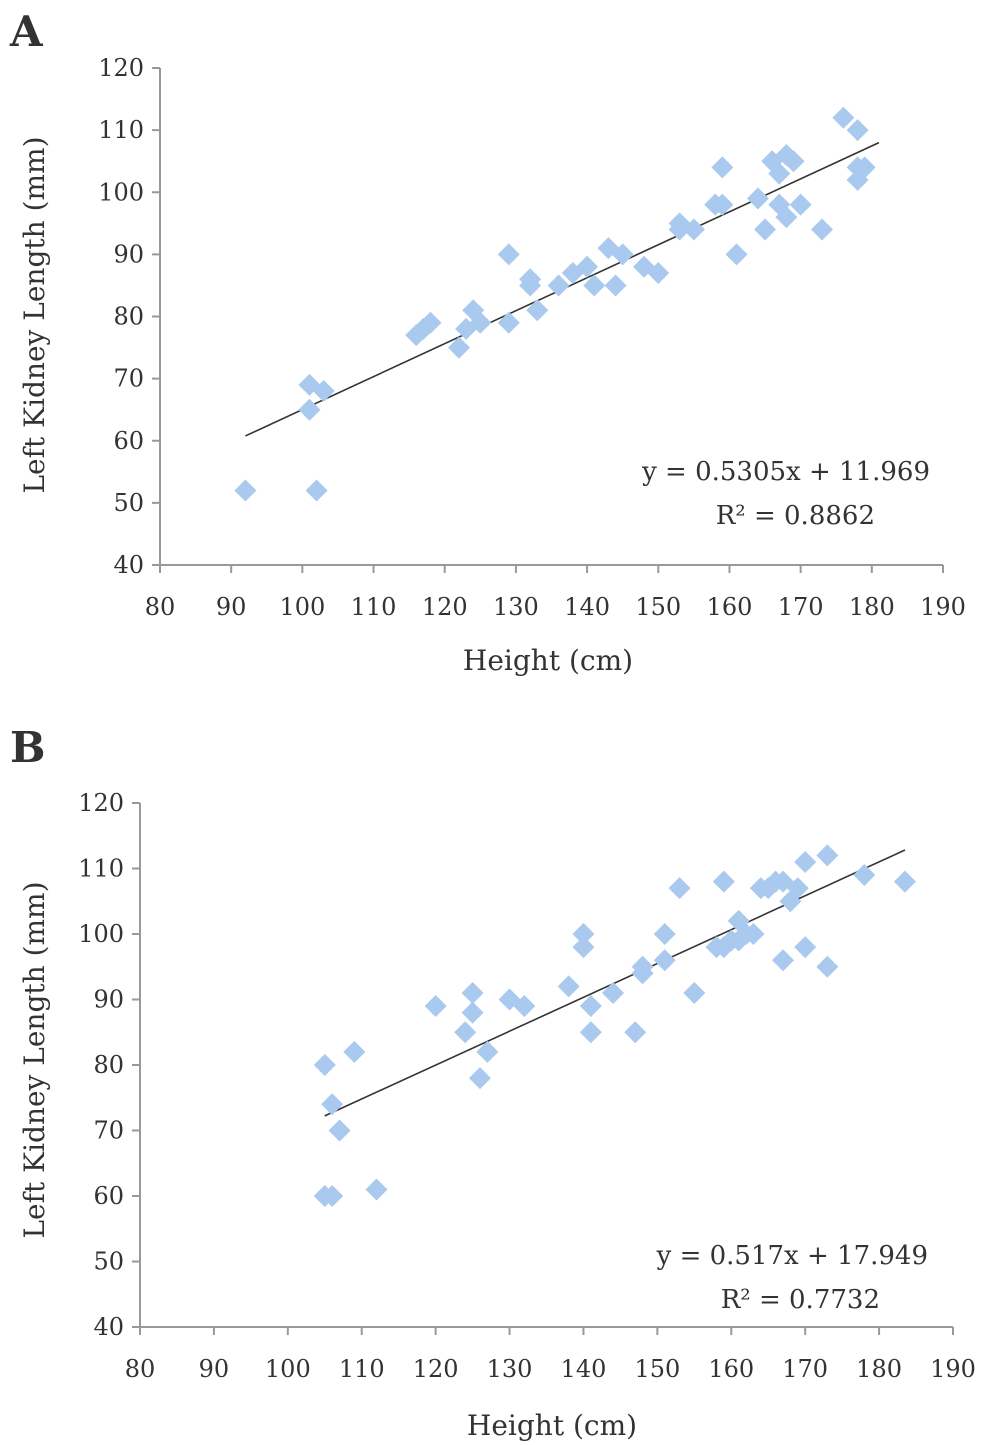  What do you see at coordinates (801, 607) in the screenshot?
I see `x-tick-label: 170` at bounding box center [801, 607].